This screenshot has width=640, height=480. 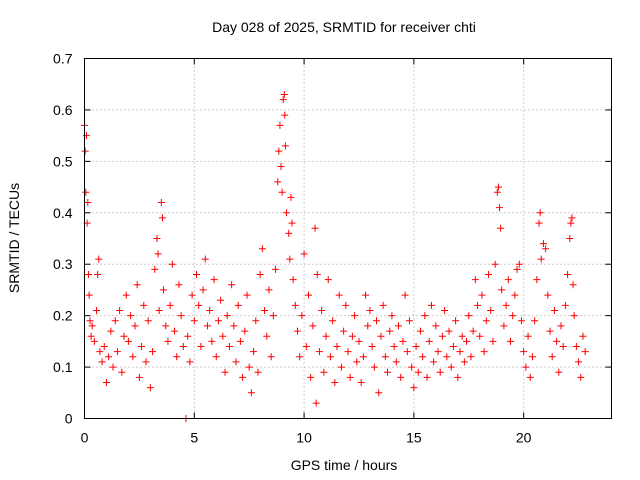 I want to click on x-axis-title: GPS time / hours, so click(x=344, y=465).